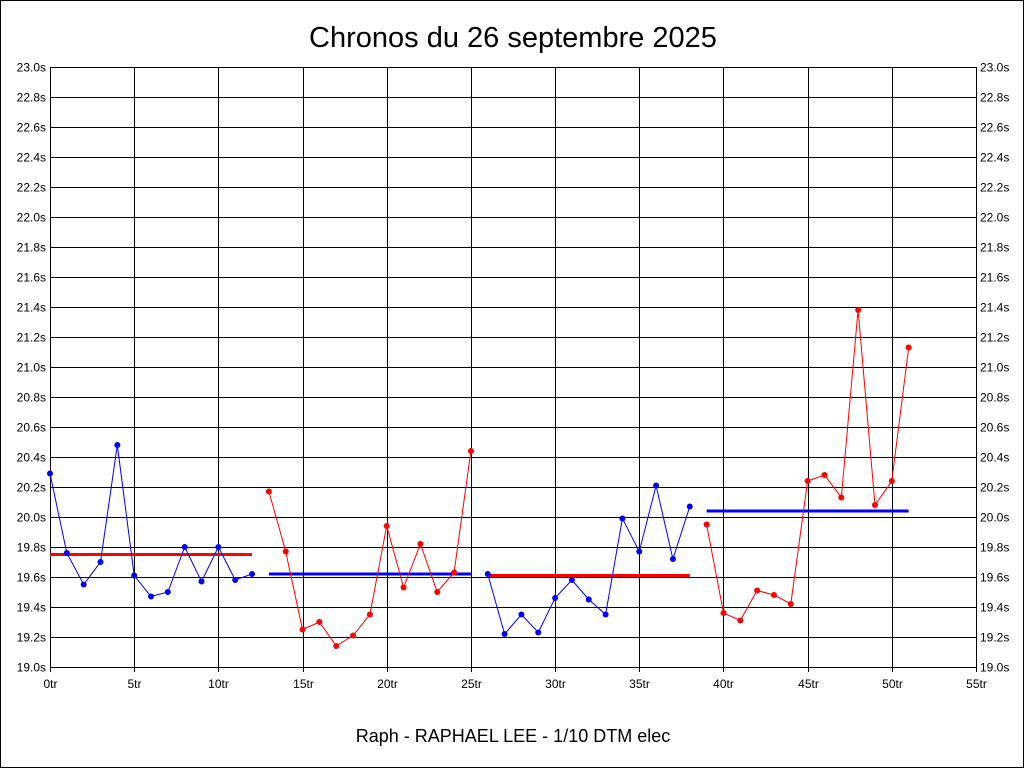  What do you see at coordinates (994, 158) in the screenshot?
I see `y-tick-label-right: 22.4s` at bounding box center [994, 158].